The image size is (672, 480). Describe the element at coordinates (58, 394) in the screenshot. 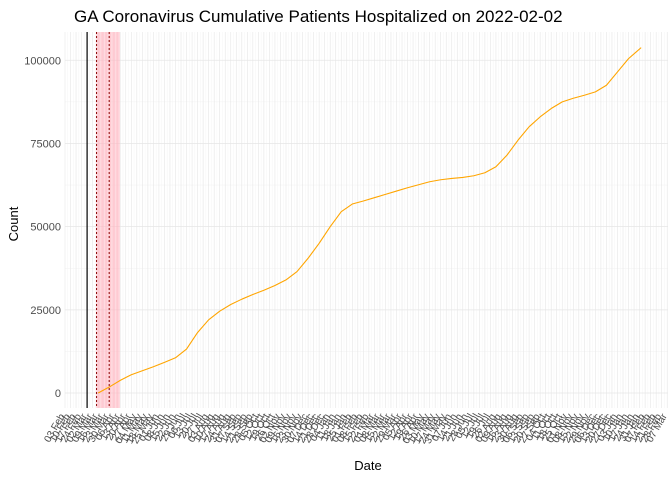

I see `y-tick-label: 0` at that location.